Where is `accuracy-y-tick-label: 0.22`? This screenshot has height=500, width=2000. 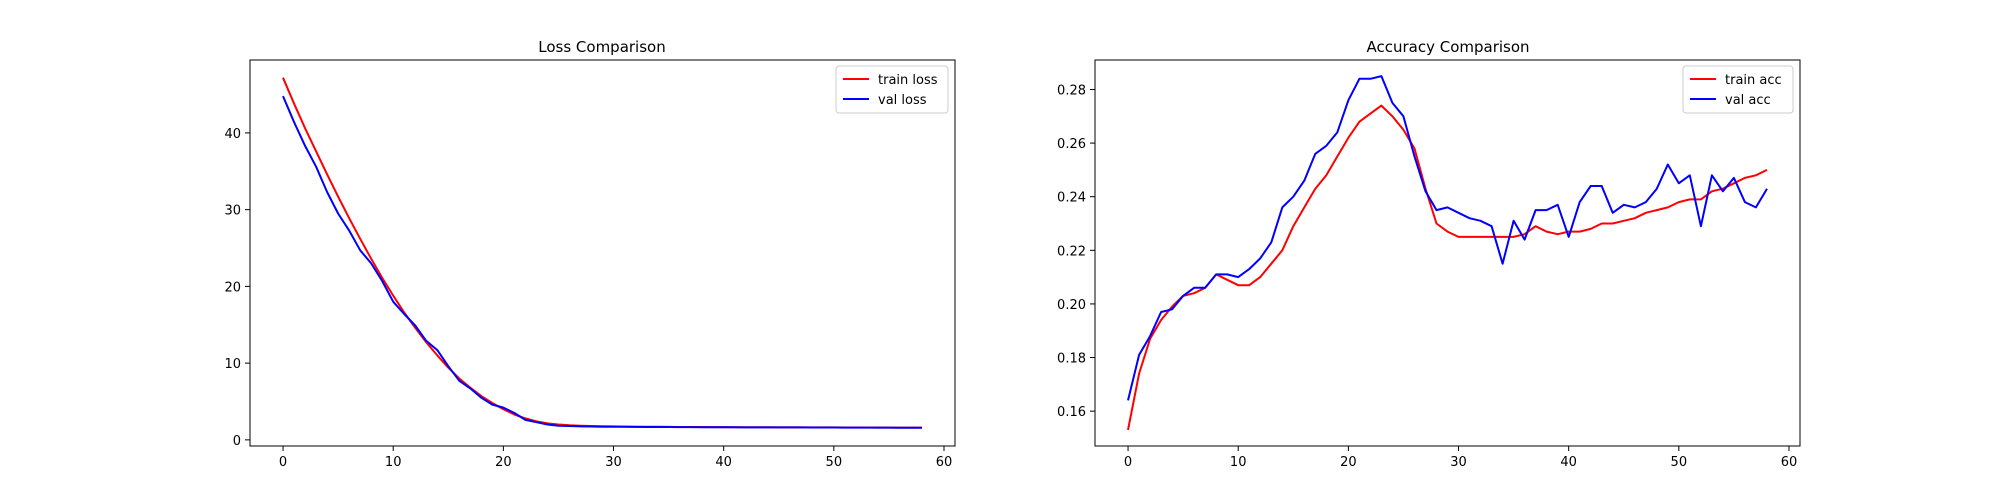
accuracy-y-tick-label: 0.22 is located at coordinates (1071, 251).